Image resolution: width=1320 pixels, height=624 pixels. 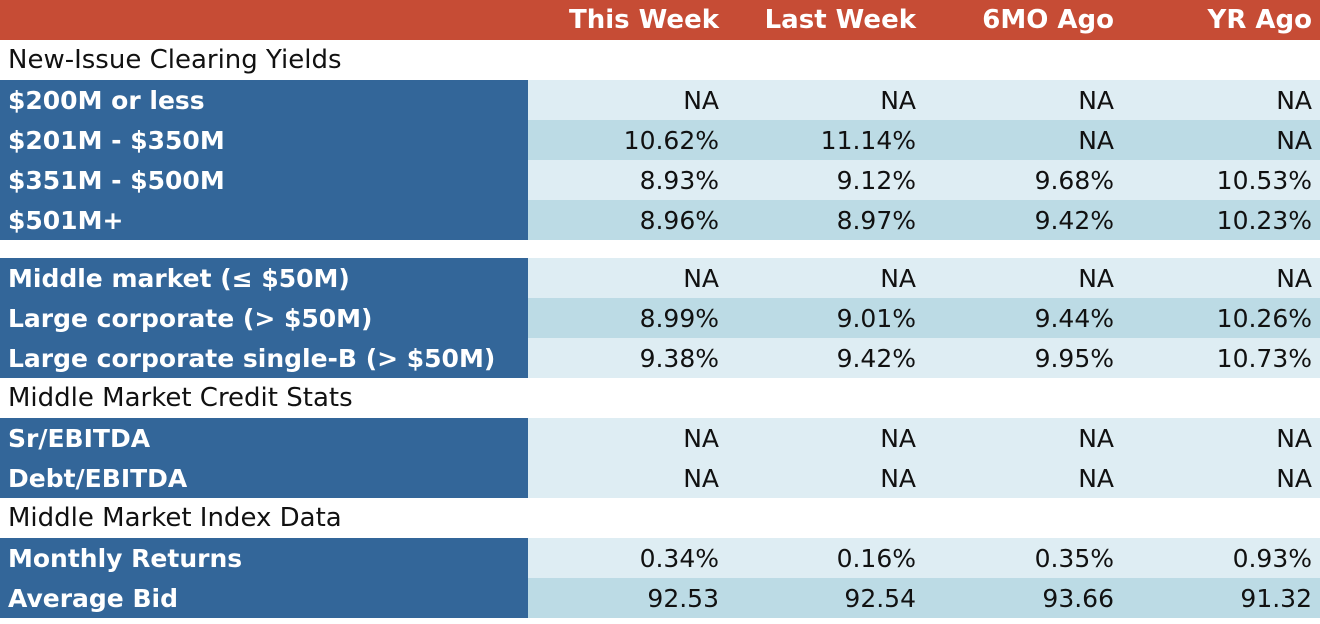 What do you see at coordinates (1221, 220) in the screenshot?
I see `value-cell: 10.23%` at bounding box center [1221, 220].